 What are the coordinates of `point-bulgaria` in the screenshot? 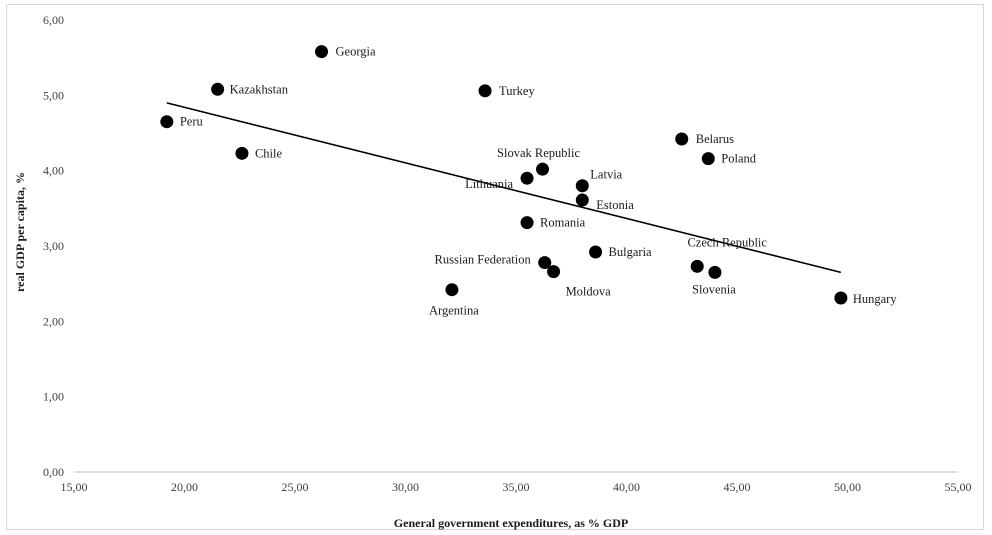 It's located at (596, 252).